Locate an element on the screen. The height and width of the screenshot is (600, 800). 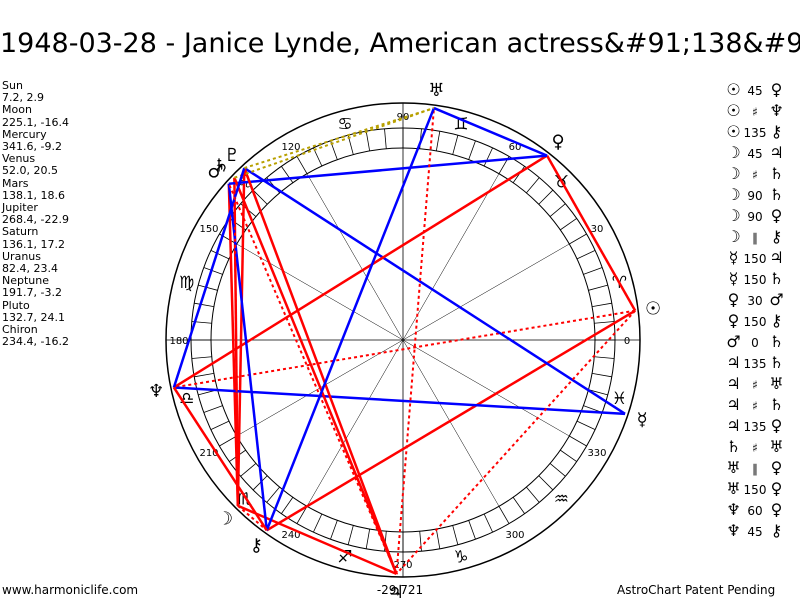
sign-glyph: ♍ is located at coordinates (186, 283).